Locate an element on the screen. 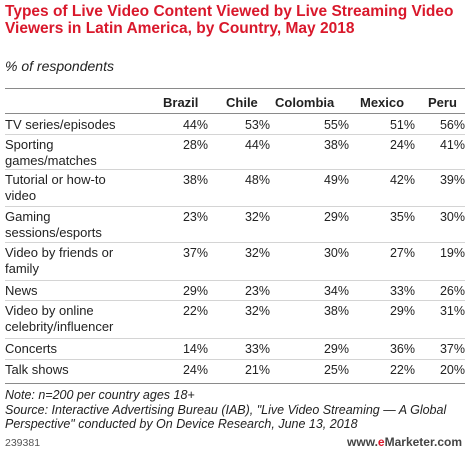 The width and height of the screenshot is (470, 456). table-cell: 42% is located at coordinates (402, 180).